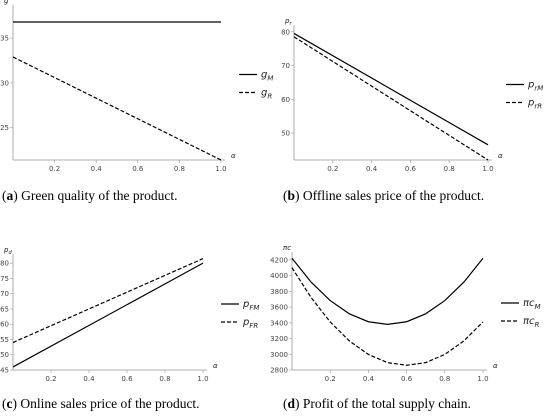 Image resolution: width=550 pixels, height=417 pixels. I want to click on legend-label: πcM, so click(532, 304).